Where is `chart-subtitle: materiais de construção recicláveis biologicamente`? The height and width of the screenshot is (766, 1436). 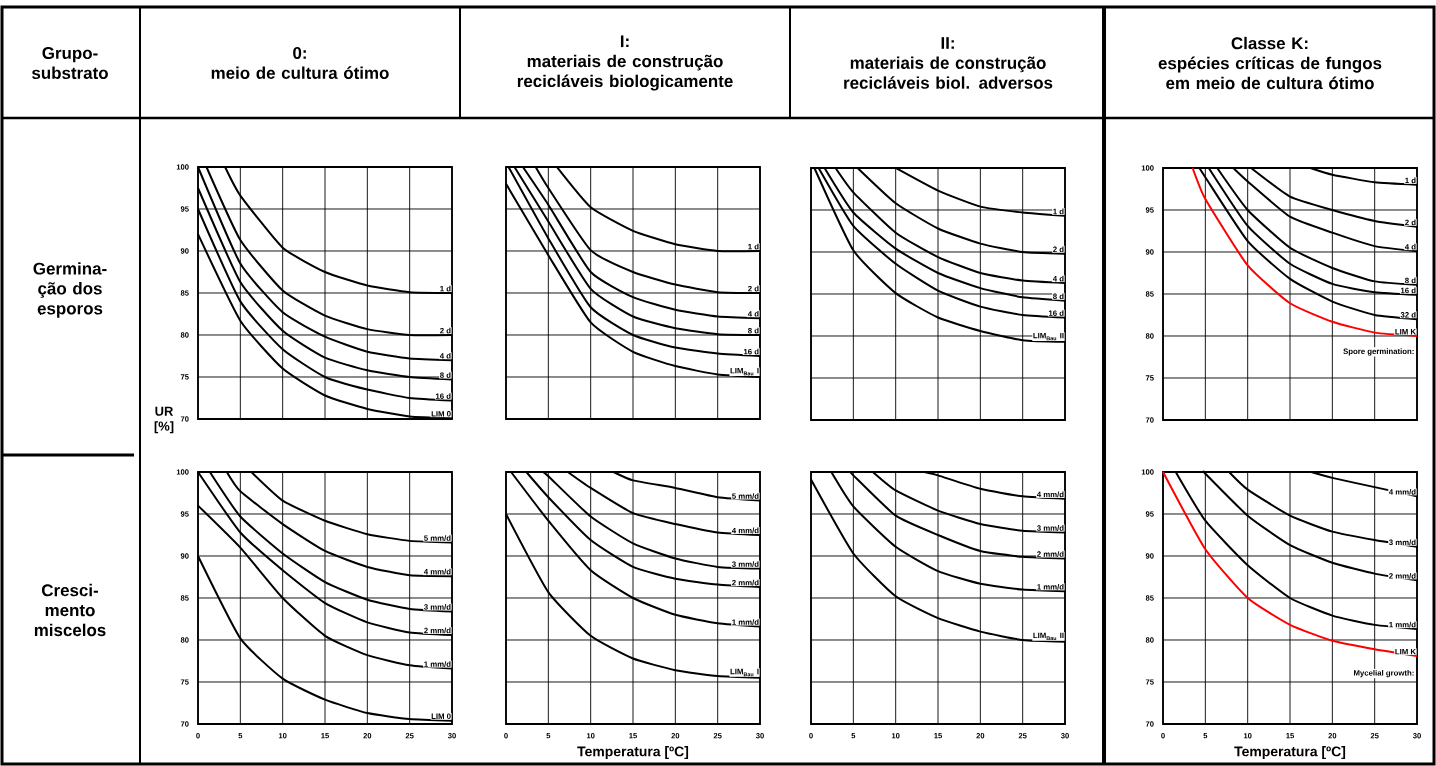 chart-subtitle: materiais de construção recicláveis biologicamente is located at coordinates (625, 72).